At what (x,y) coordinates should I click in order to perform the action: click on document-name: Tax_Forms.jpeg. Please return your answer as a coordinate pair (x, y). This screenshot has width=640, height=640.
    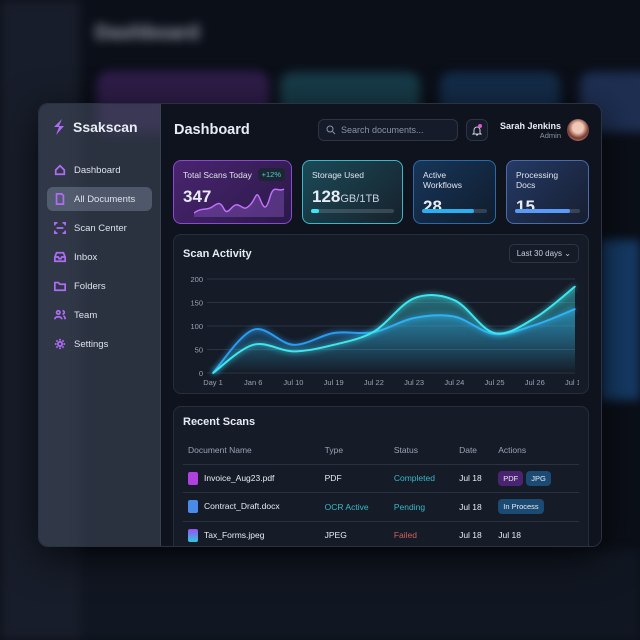
    Looking at the image, I should click on (234, 534).